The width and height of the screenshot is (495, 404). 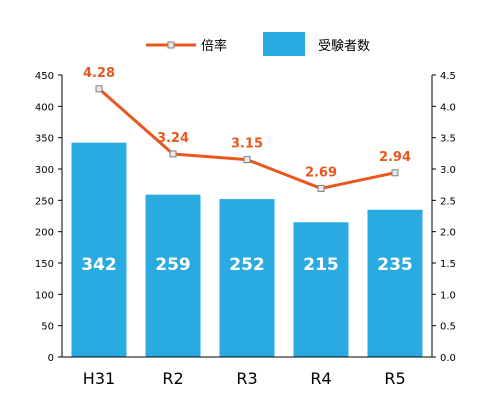 What do you see at coordinates (99, 378) in the screenshot?
I see `x-axis-category-label: H31` at bounding box center [99, 378].